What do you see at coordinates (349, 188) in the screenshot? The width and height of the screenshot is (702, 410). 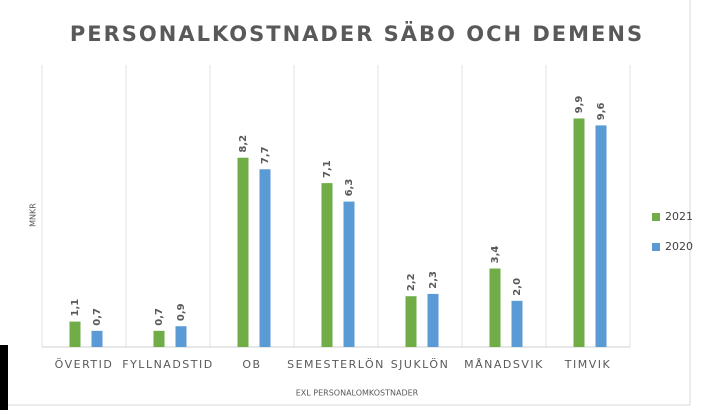 I see `value-label: 6,3` at bounding box center [349, 188].